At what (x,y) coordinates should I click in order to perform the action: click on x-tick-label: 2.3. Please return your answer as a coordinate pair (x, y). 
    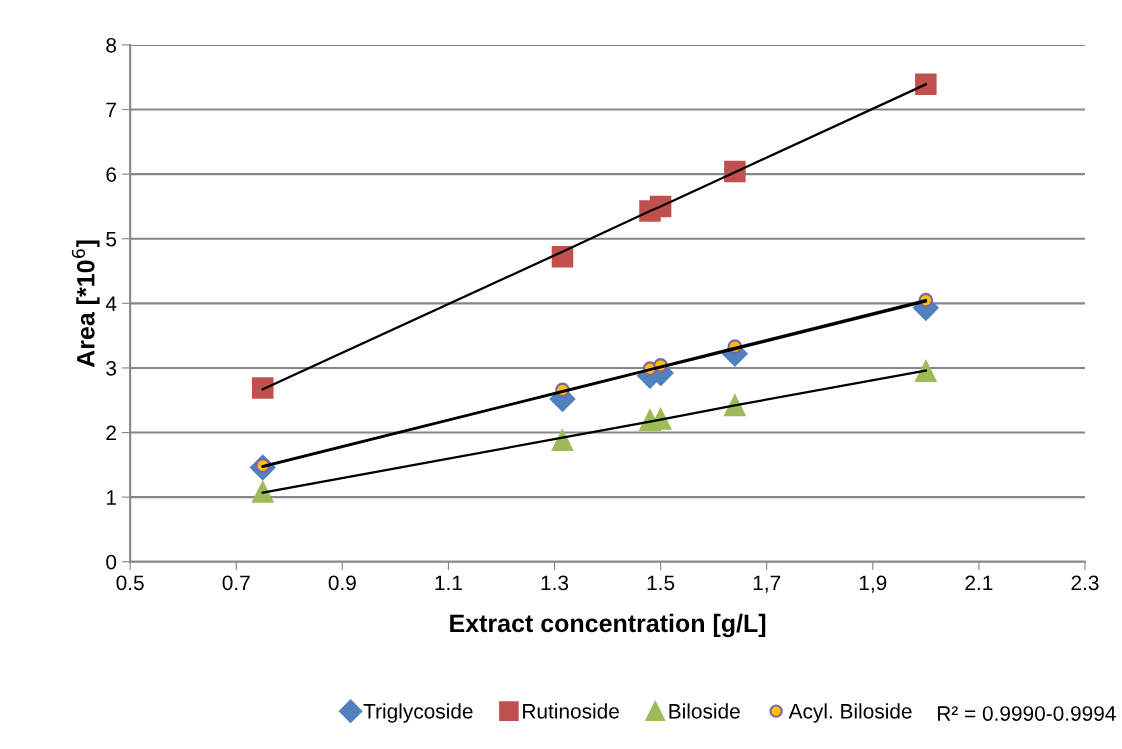
    Looking at the image, I should click on (1085, 583).